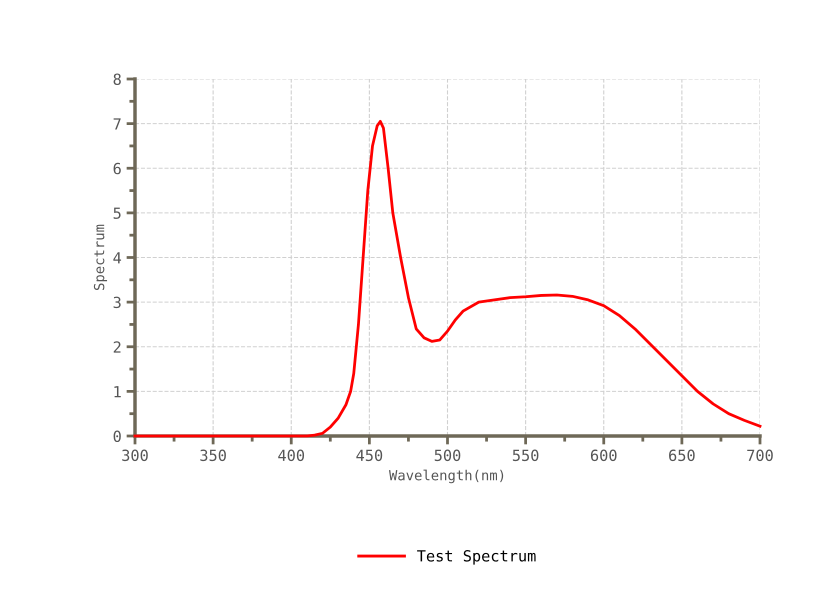  What do you see at coordinates (117, 80) in the screenshot?
I see `y-tick-label: 8` at bounding box center [117, 80].